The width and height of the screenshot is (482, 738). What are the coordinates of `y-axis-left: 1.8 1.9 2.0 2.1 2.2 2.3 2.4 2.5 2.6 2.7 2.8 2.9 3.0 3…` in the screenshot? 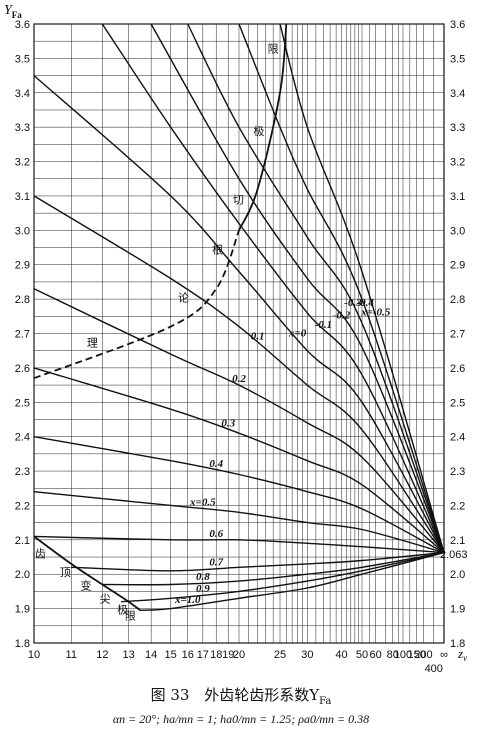 It's located at (22, 334).